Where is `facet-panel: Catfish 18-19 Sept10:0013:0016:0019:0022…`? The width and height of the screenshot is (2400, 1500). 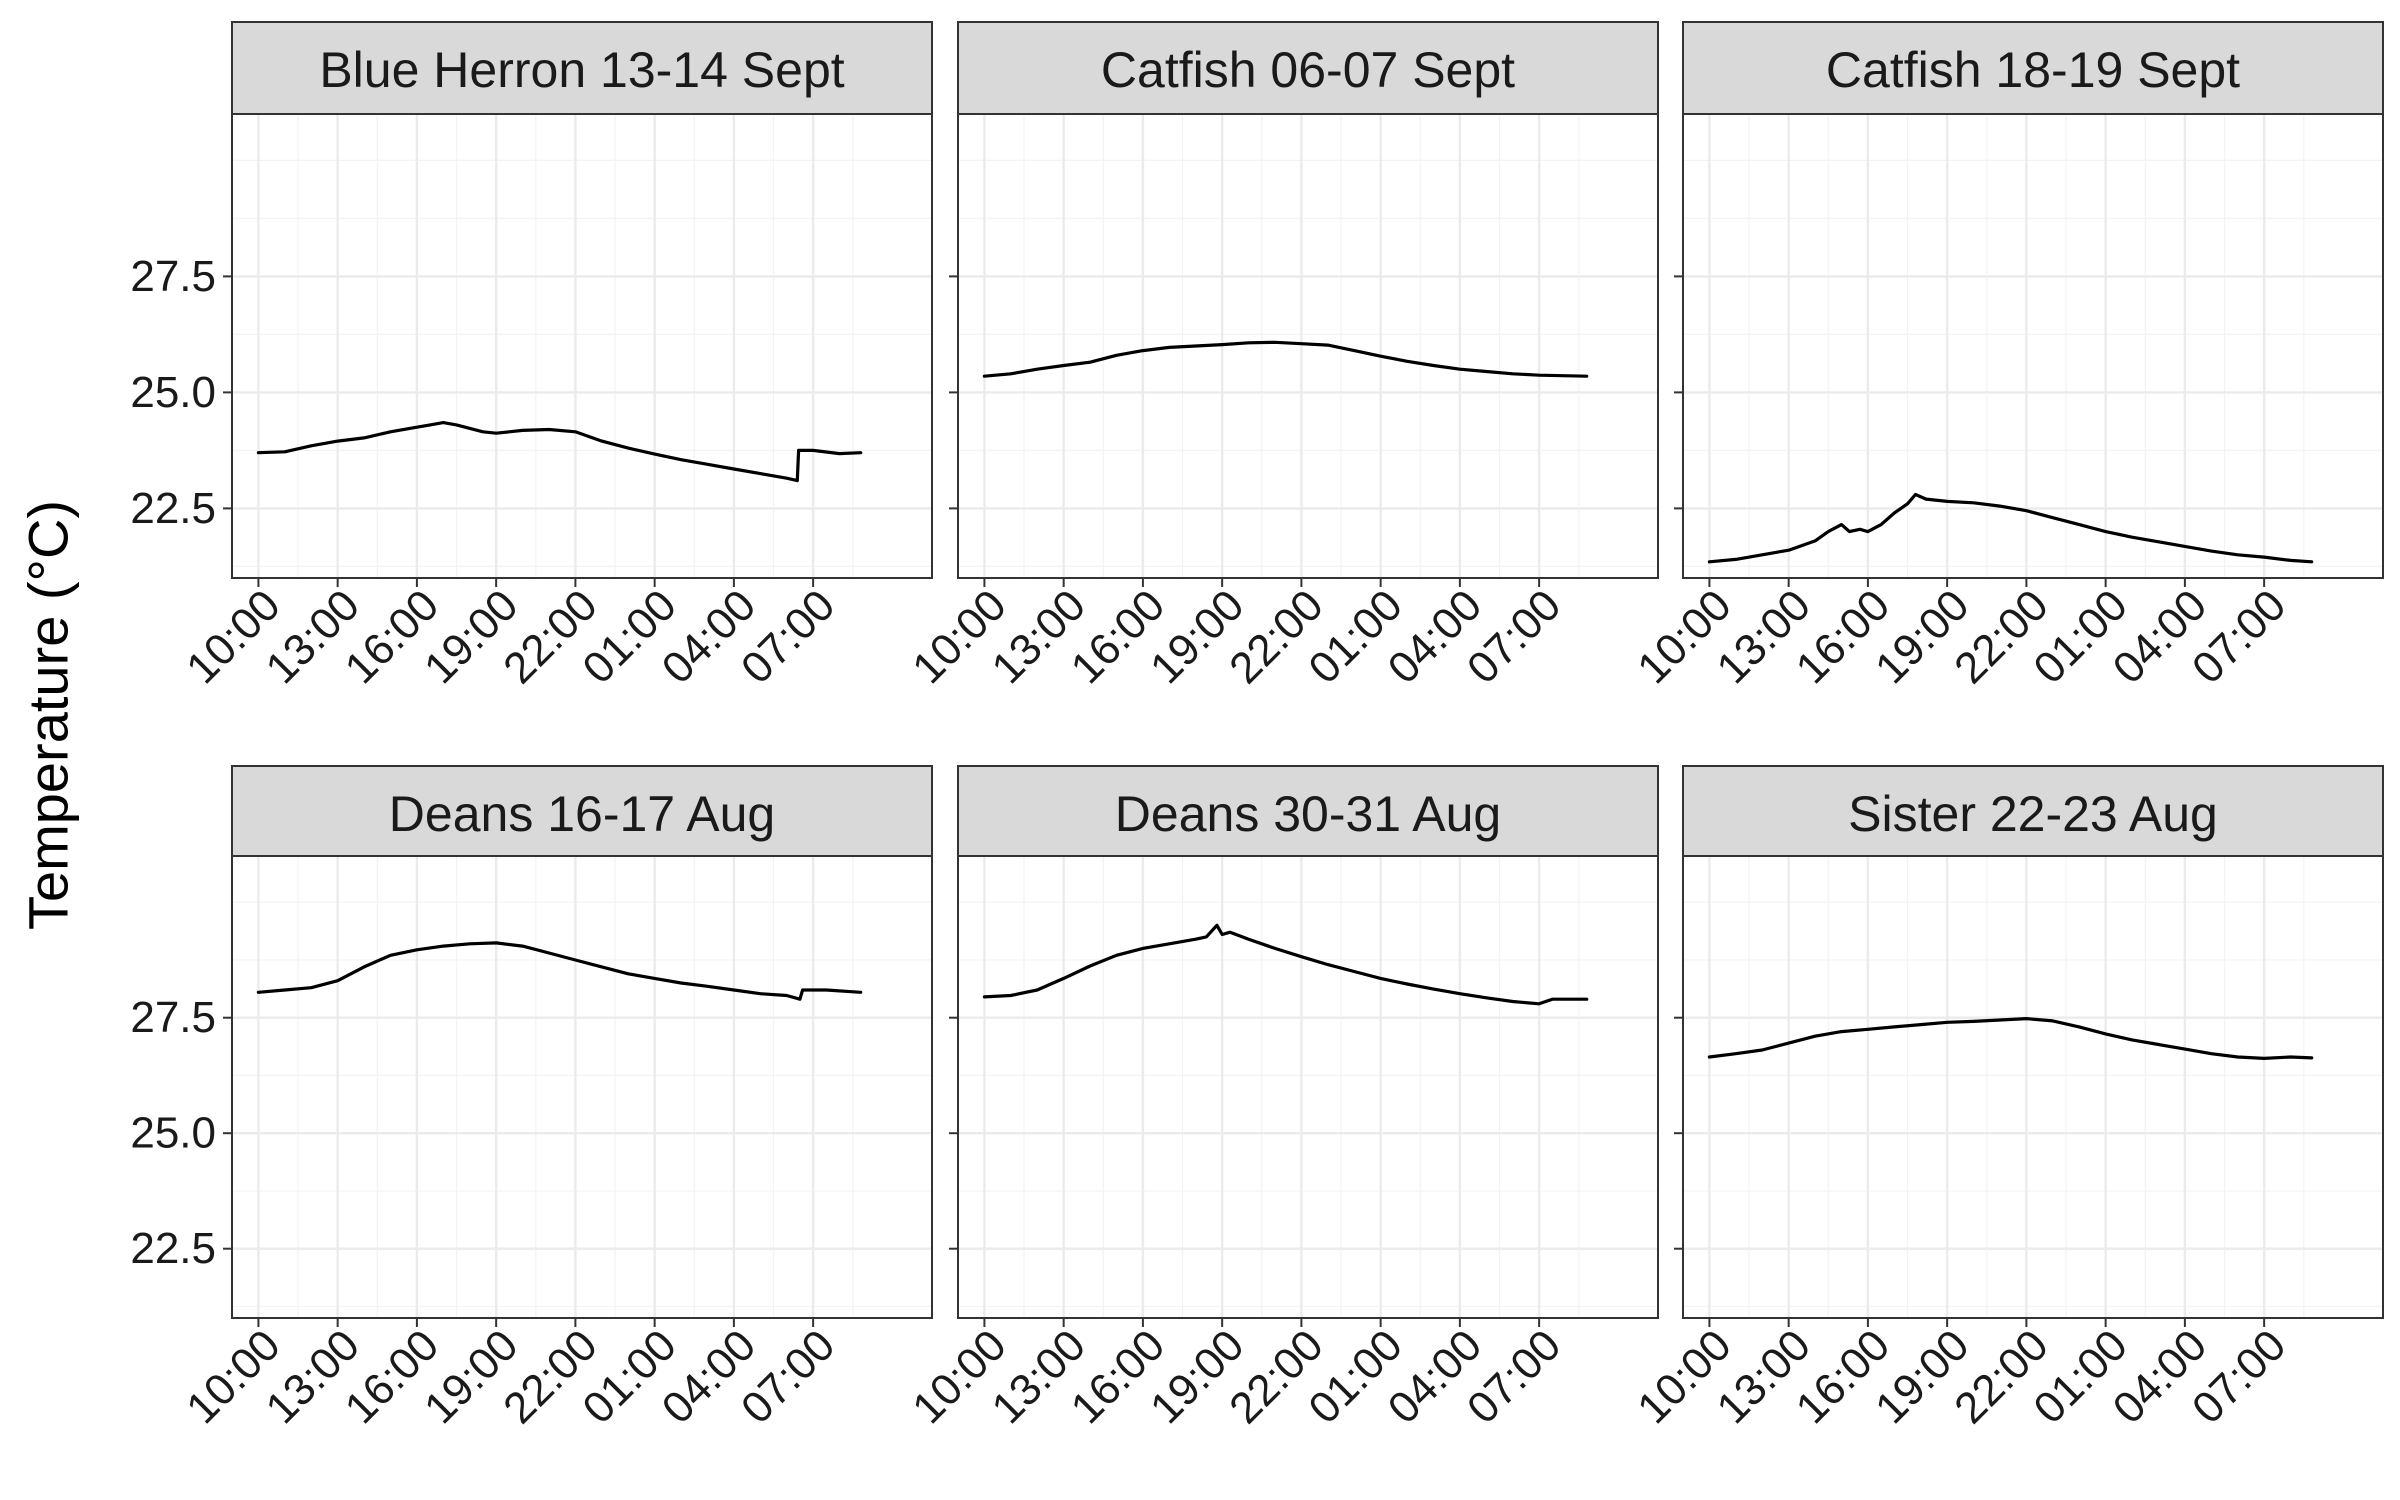
facet-panel: Catfish 18-19 Sept10:0013:0016:0019:0022… is located at coordinates (2006, 357).